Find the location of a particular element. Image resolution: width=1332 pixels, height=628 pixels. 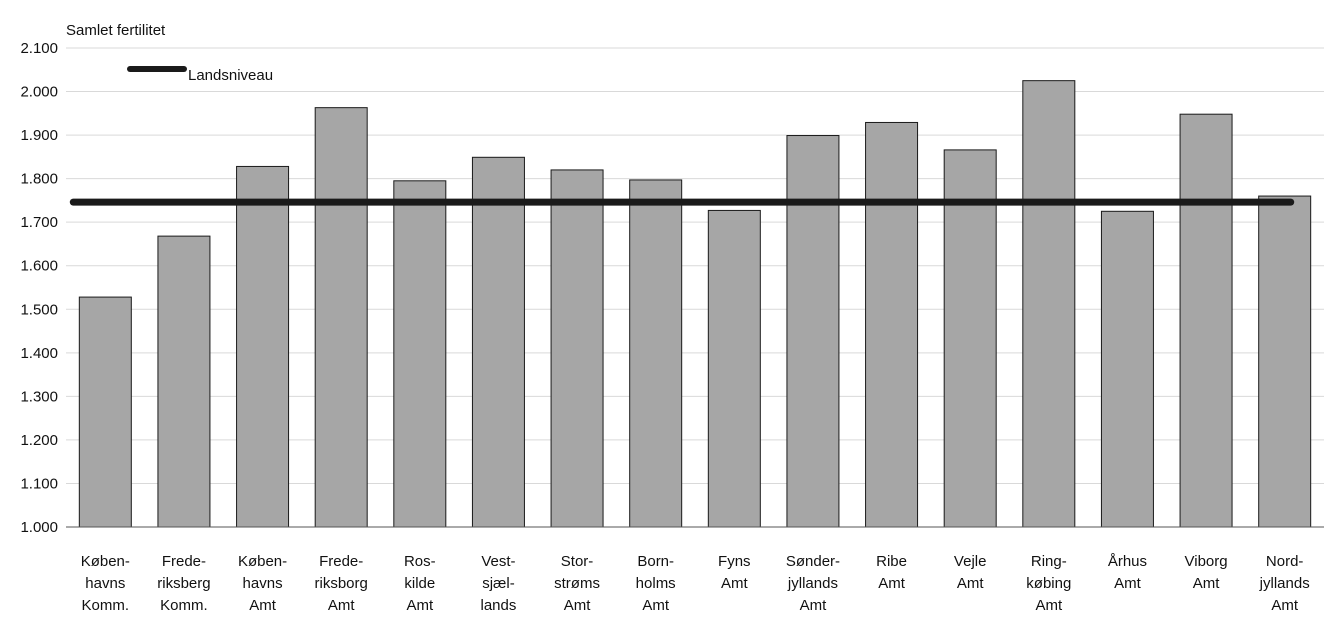

x-category-label: Fyns Amt is located at coordinates (734, 572).